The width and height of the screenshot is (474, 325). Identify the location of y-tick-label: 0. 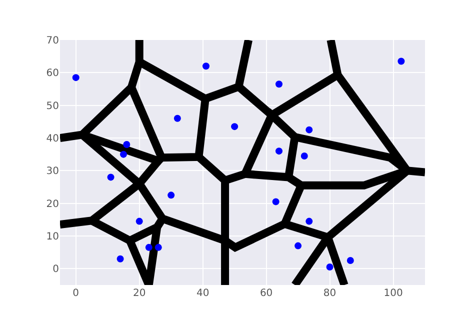
(55, 270).